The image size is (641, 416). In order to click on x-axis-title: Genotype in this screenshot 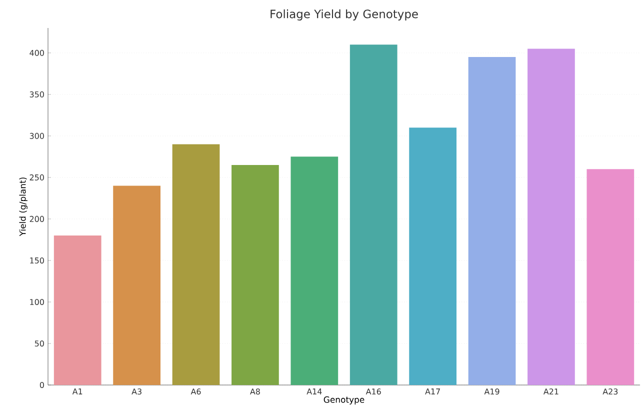, I will do `click(344, 400)`.